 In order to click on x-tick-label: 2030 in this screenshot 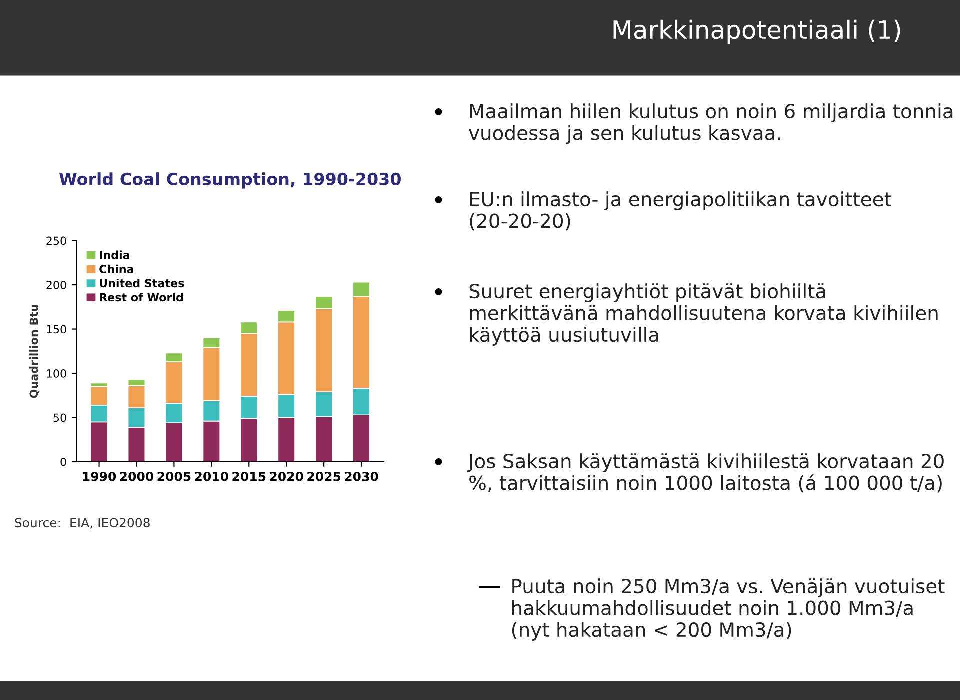, I will do `click(361, 477)`.